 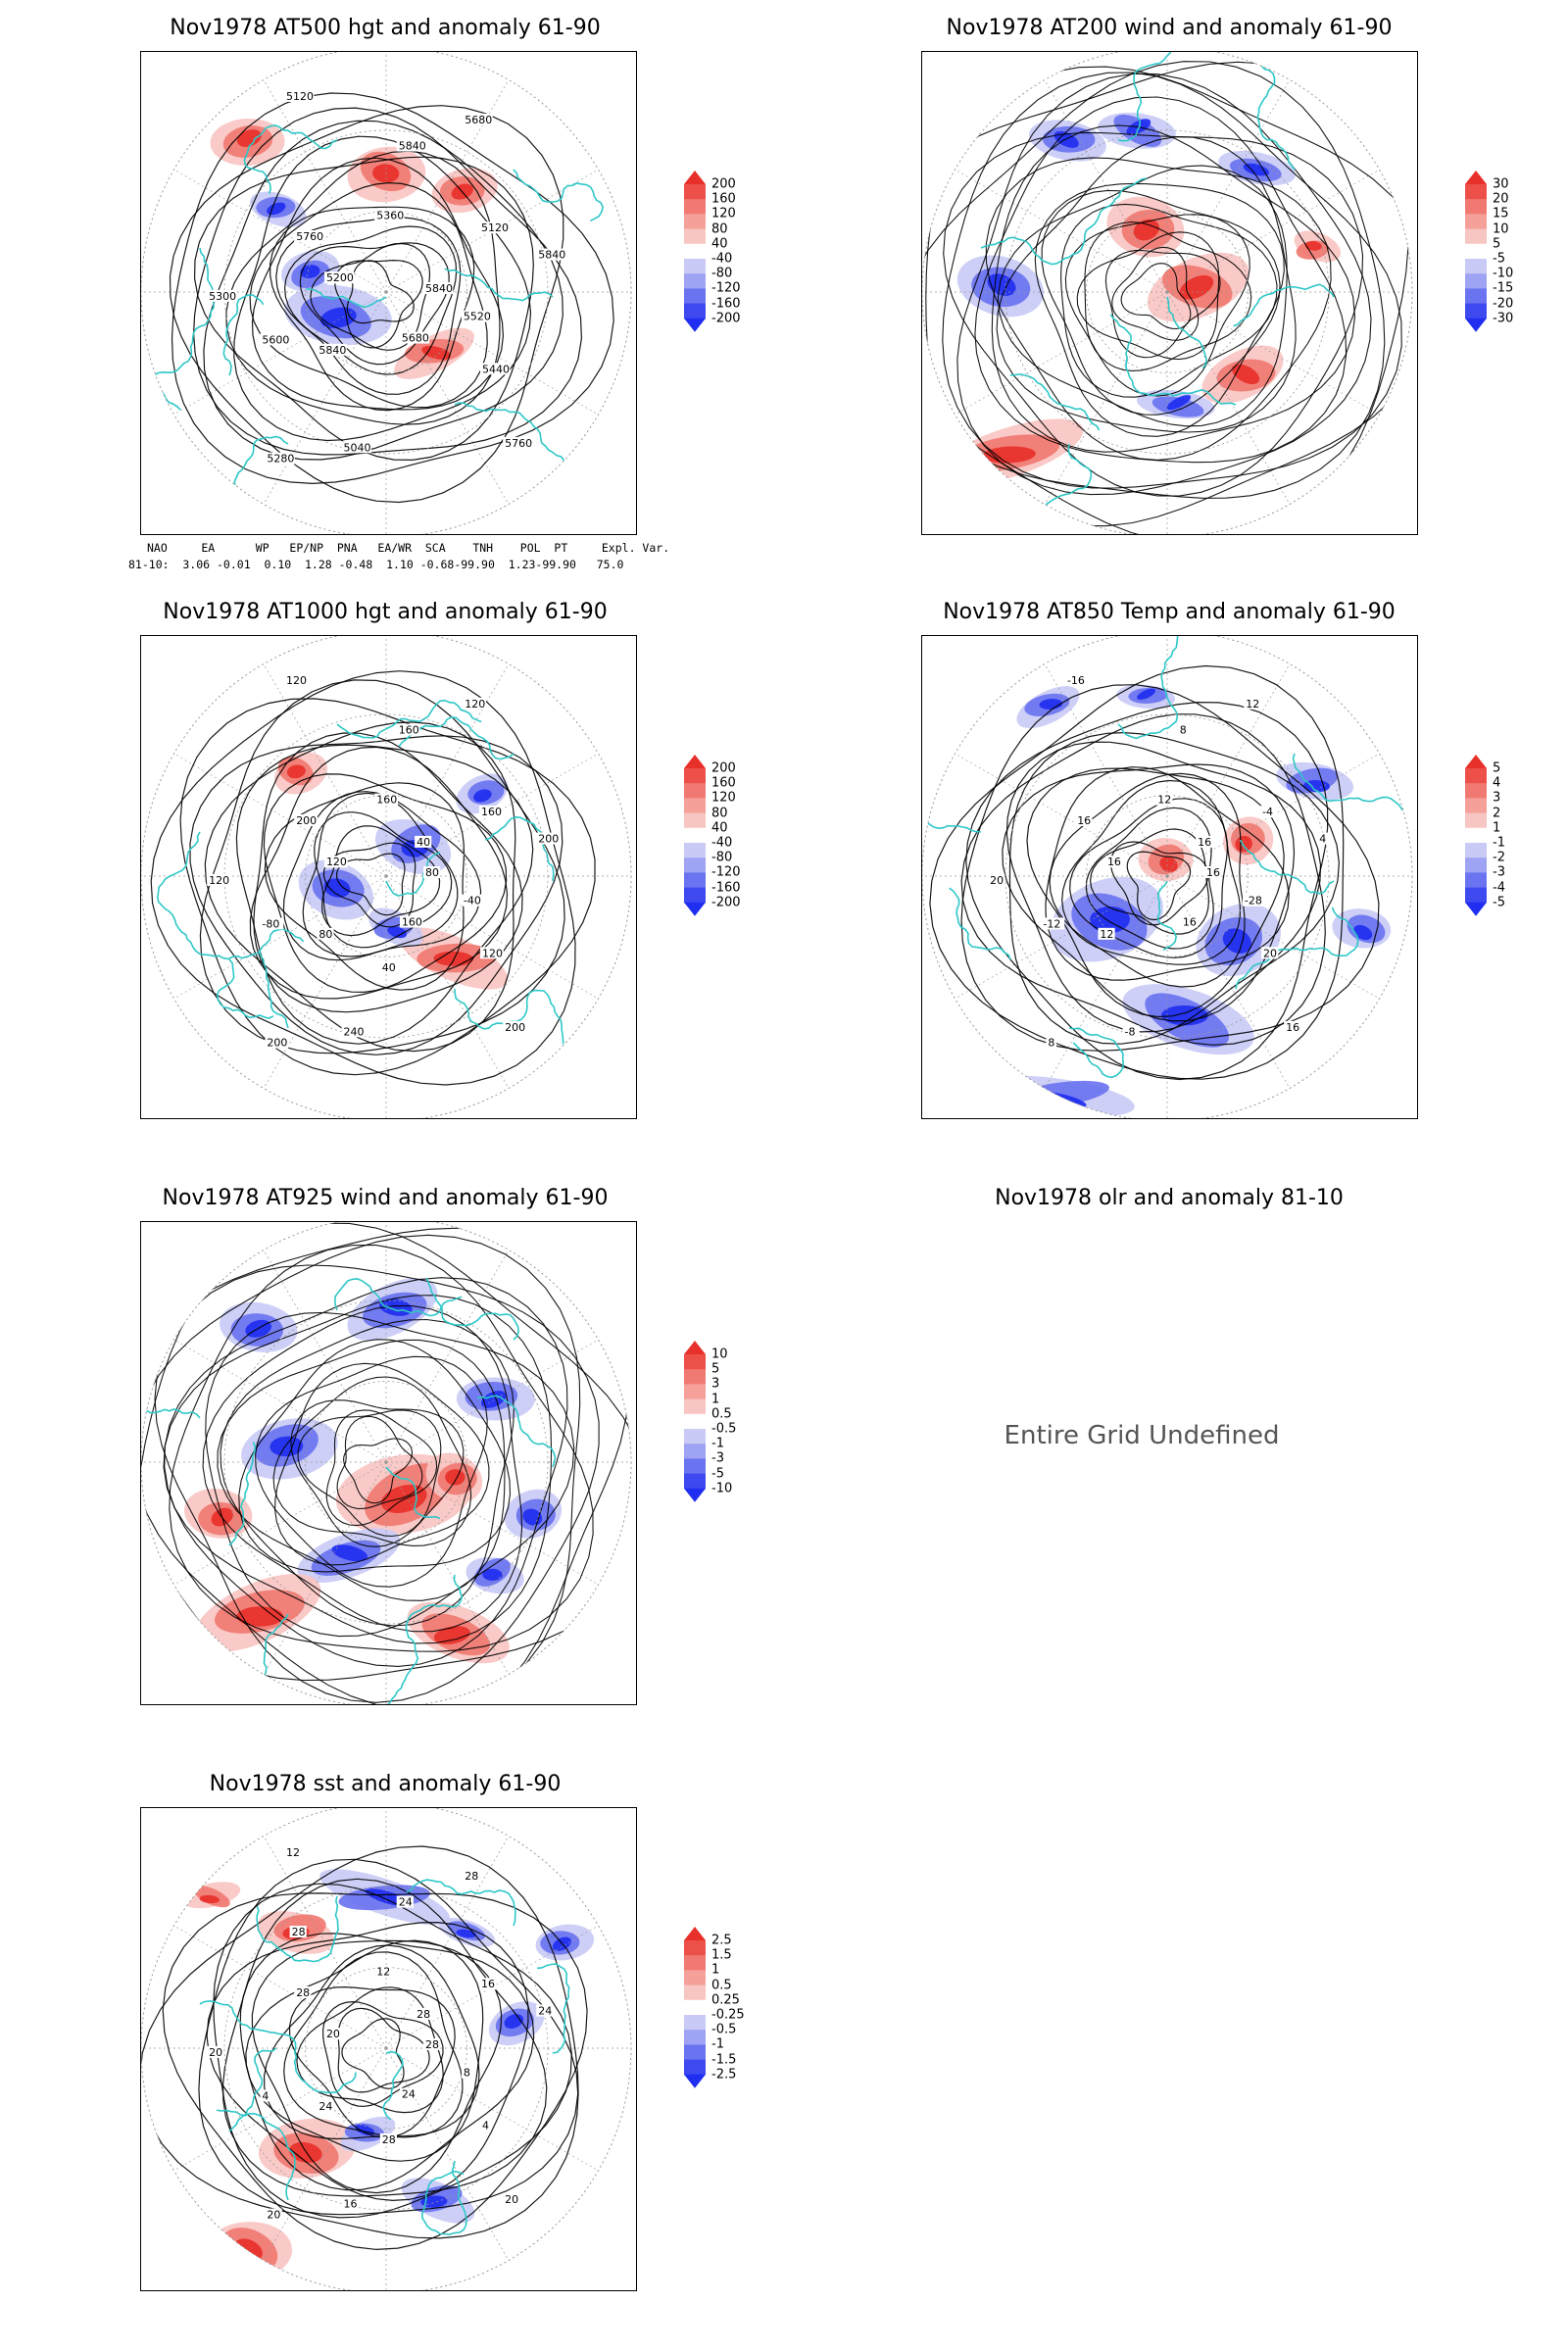 What do you see at coordinates (726, 304) in the screenshot?
I see `colorbar-tick-label: -160` at bounding box center [726, 304].